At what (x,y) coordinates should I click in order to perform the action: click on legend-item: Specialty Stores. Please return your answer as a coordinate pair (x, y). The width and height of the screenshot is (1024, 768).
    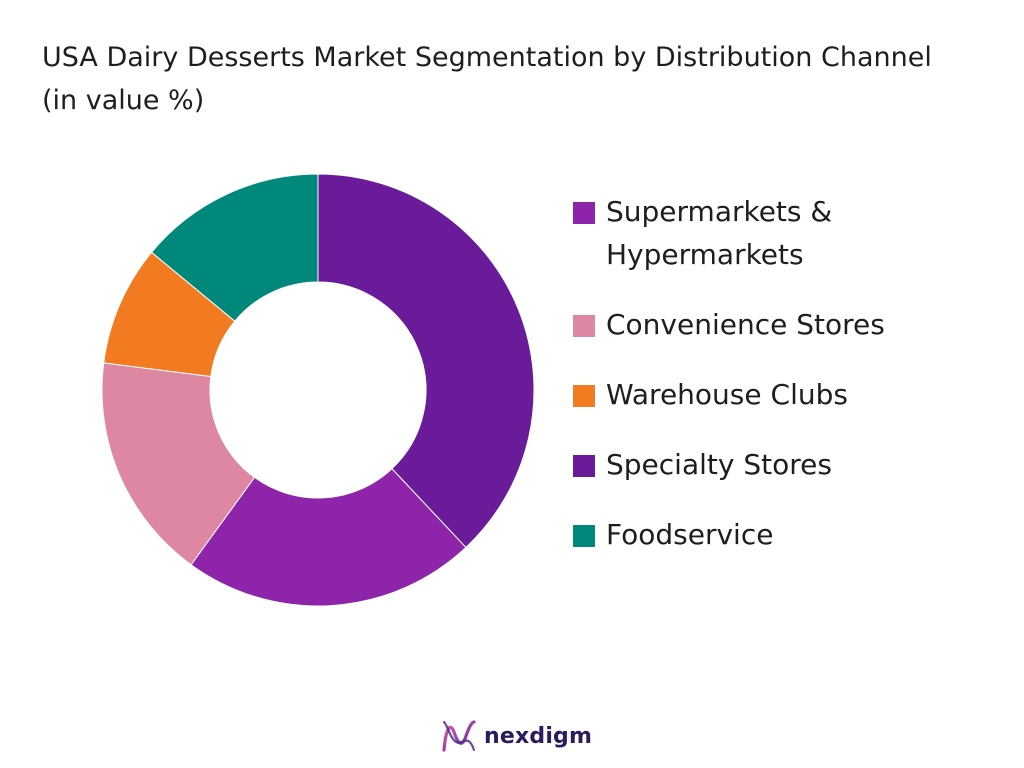
    Looking at the image, I should click on (790, 464).